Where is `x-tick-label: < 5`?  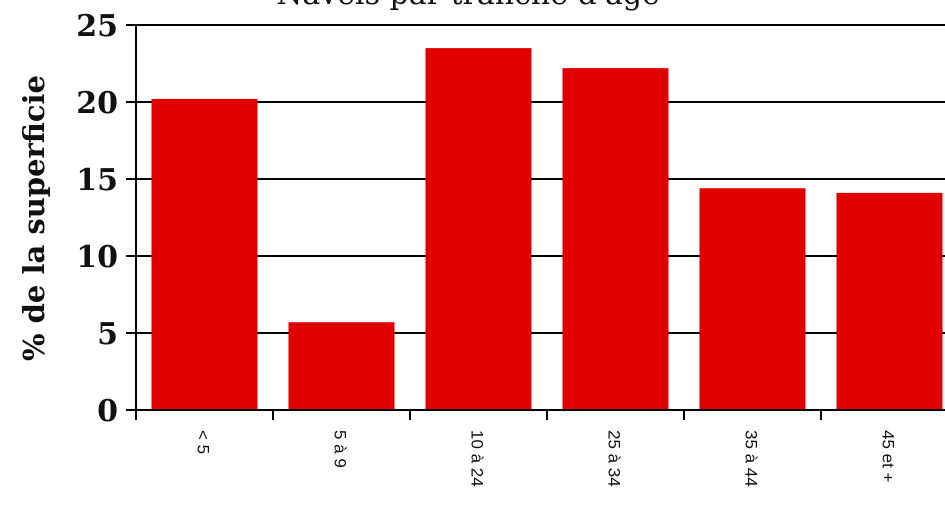 x-tick-label: < 5 is located at coordinates (203, 442).